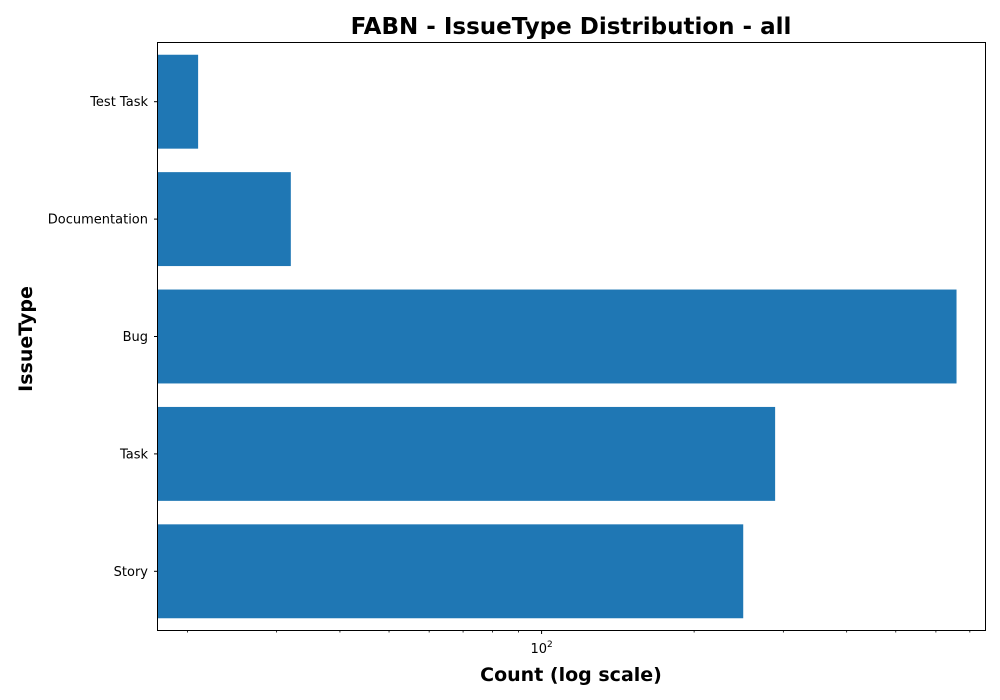 This screenshot has height=700, width=1000. Describe the element at coordinates (178, 101) in the screenshot. I see `bar-test-task` at that location.